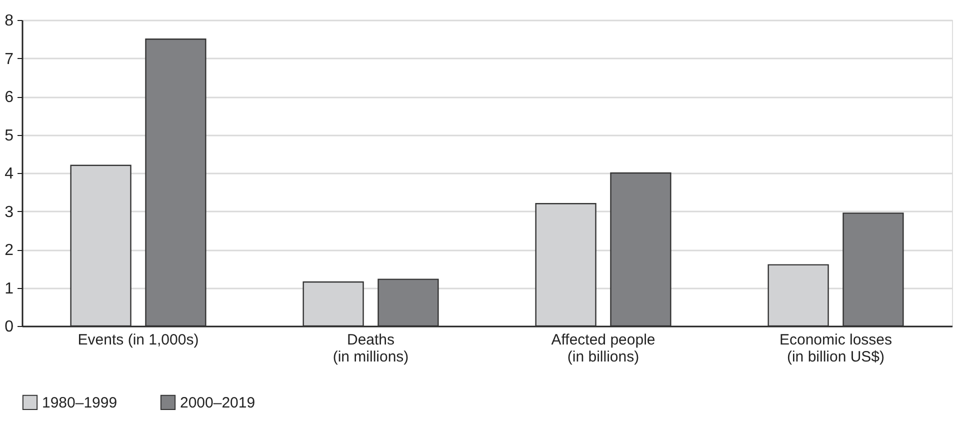 The width and height of the screenshot is (967, 433). Describe the element at coordinates (603, 349) in the screenshot. I see `x-tick-label: Affected people (in billions)` at that location.